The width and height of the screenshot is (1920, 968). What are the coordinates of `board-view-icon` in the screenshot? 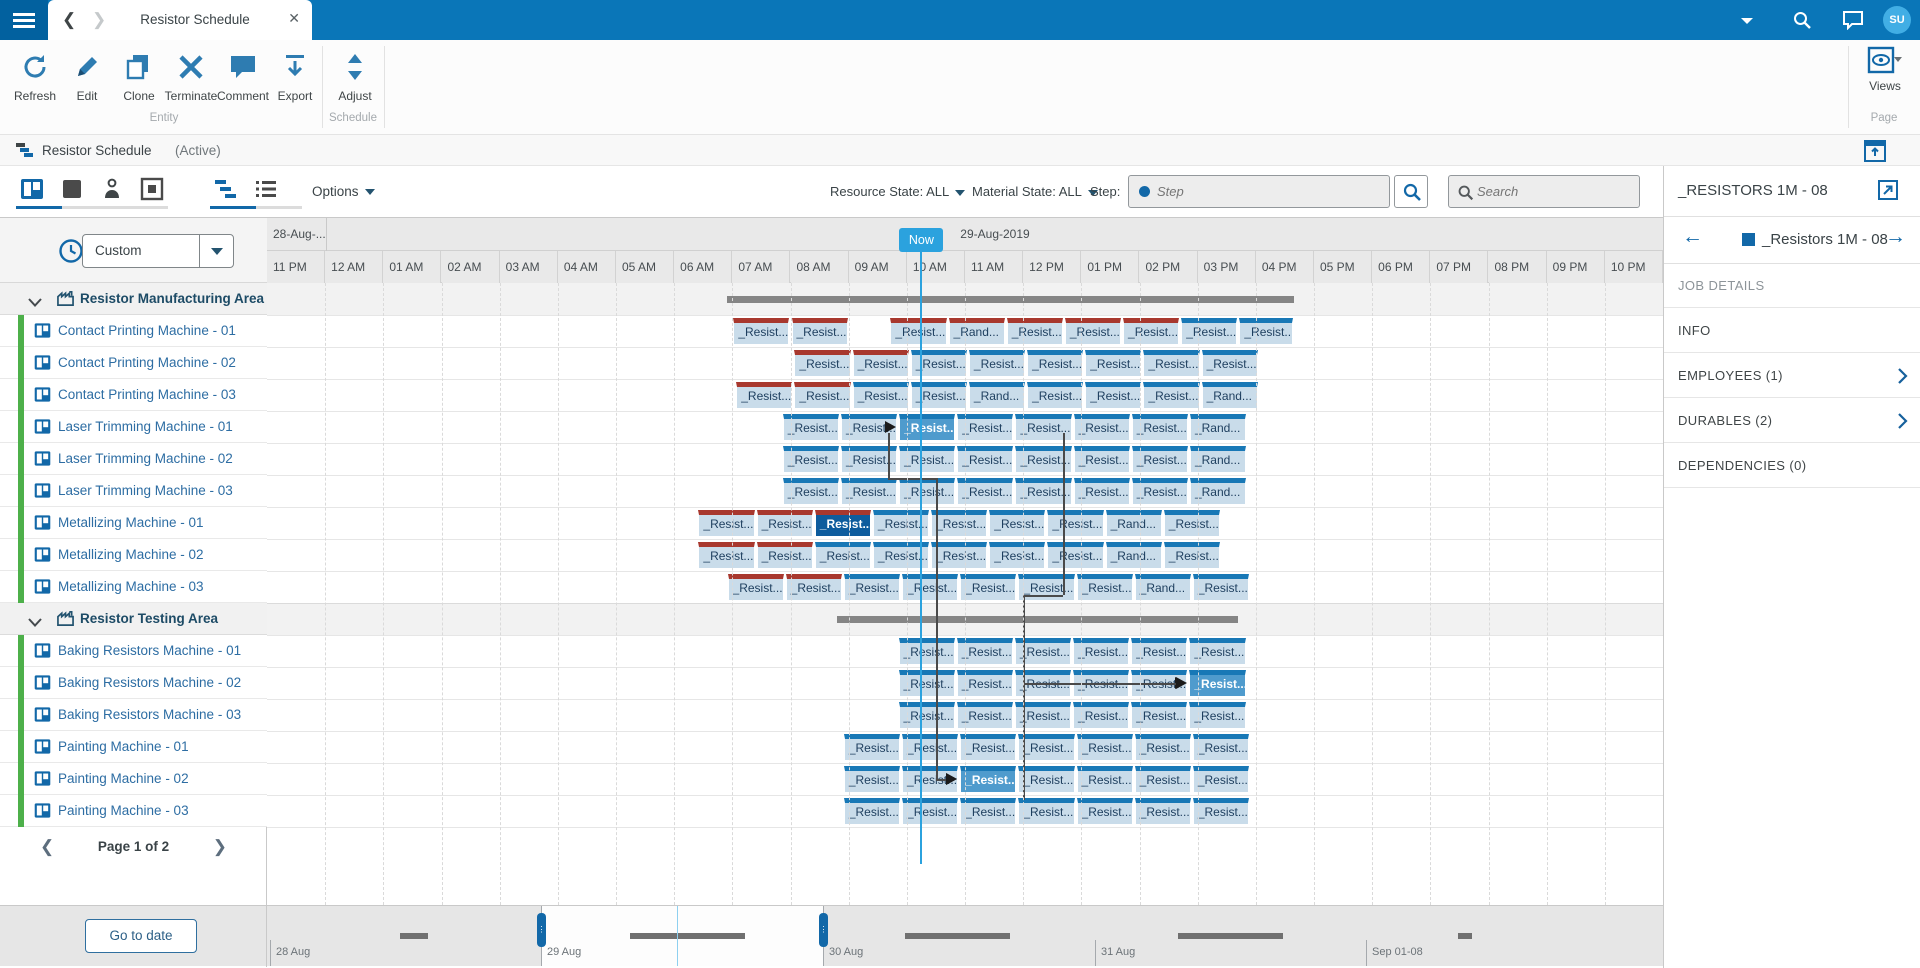 It's located at (32, 189).